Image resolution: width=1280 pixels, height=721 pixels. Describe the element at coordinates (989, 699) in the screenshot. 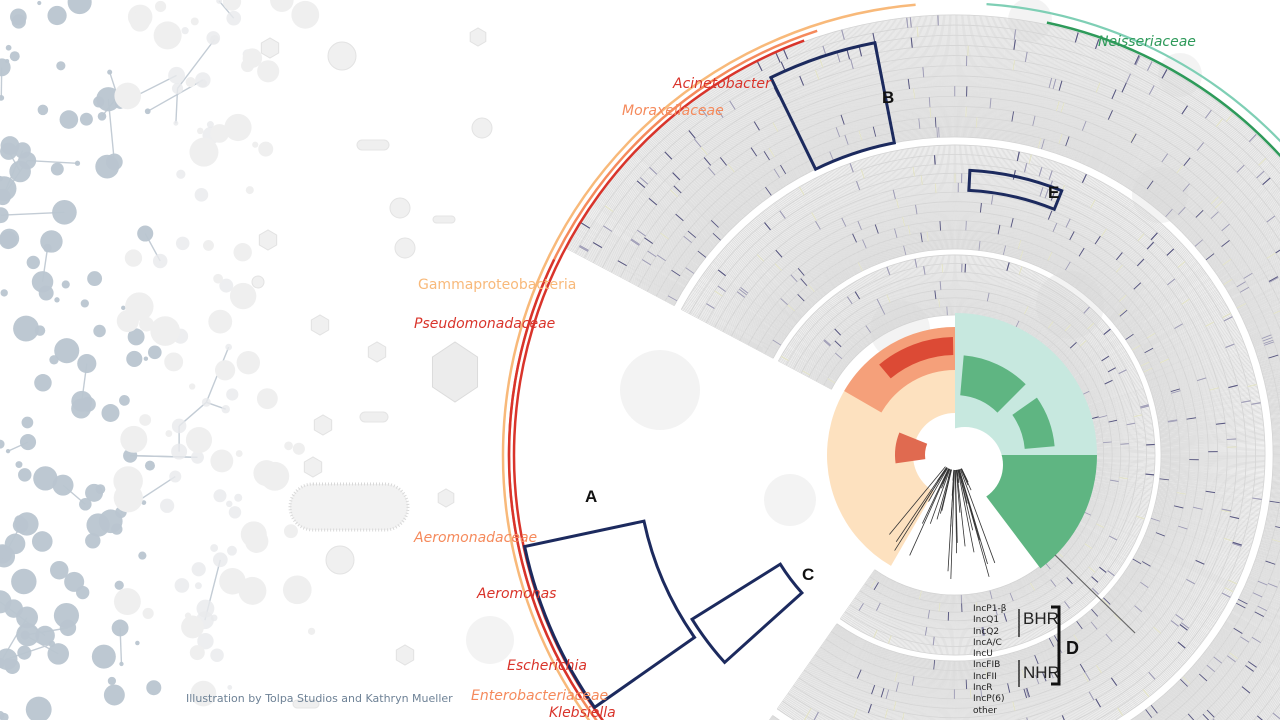

I see `legend-item: IncP(6)` at that location.